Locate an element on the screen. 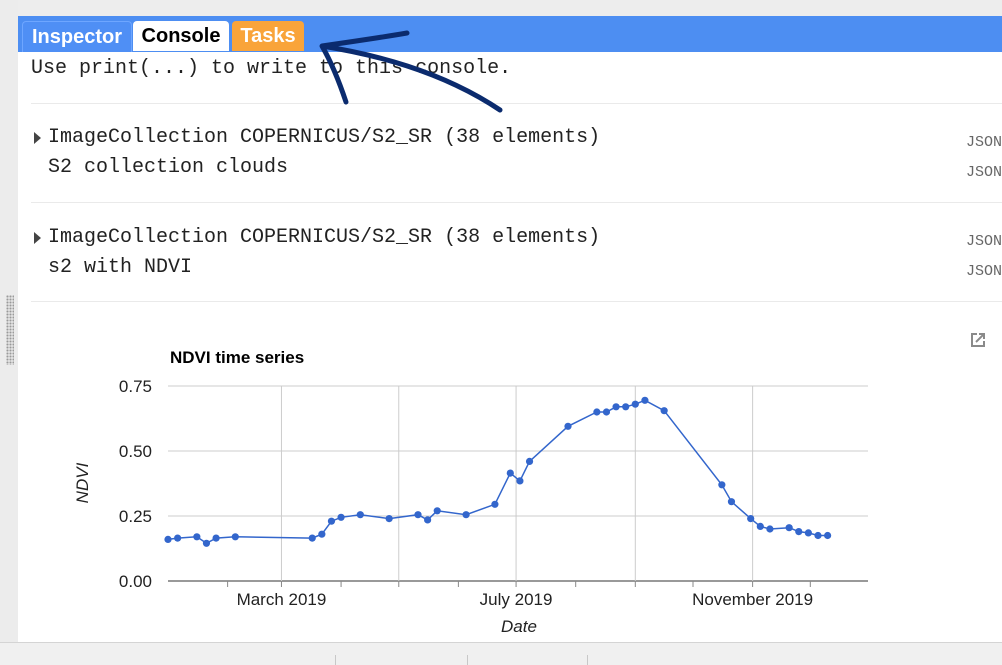 The image size is (1002, 665). tab-tasks: Tasks is located at coordinates (268, 36).